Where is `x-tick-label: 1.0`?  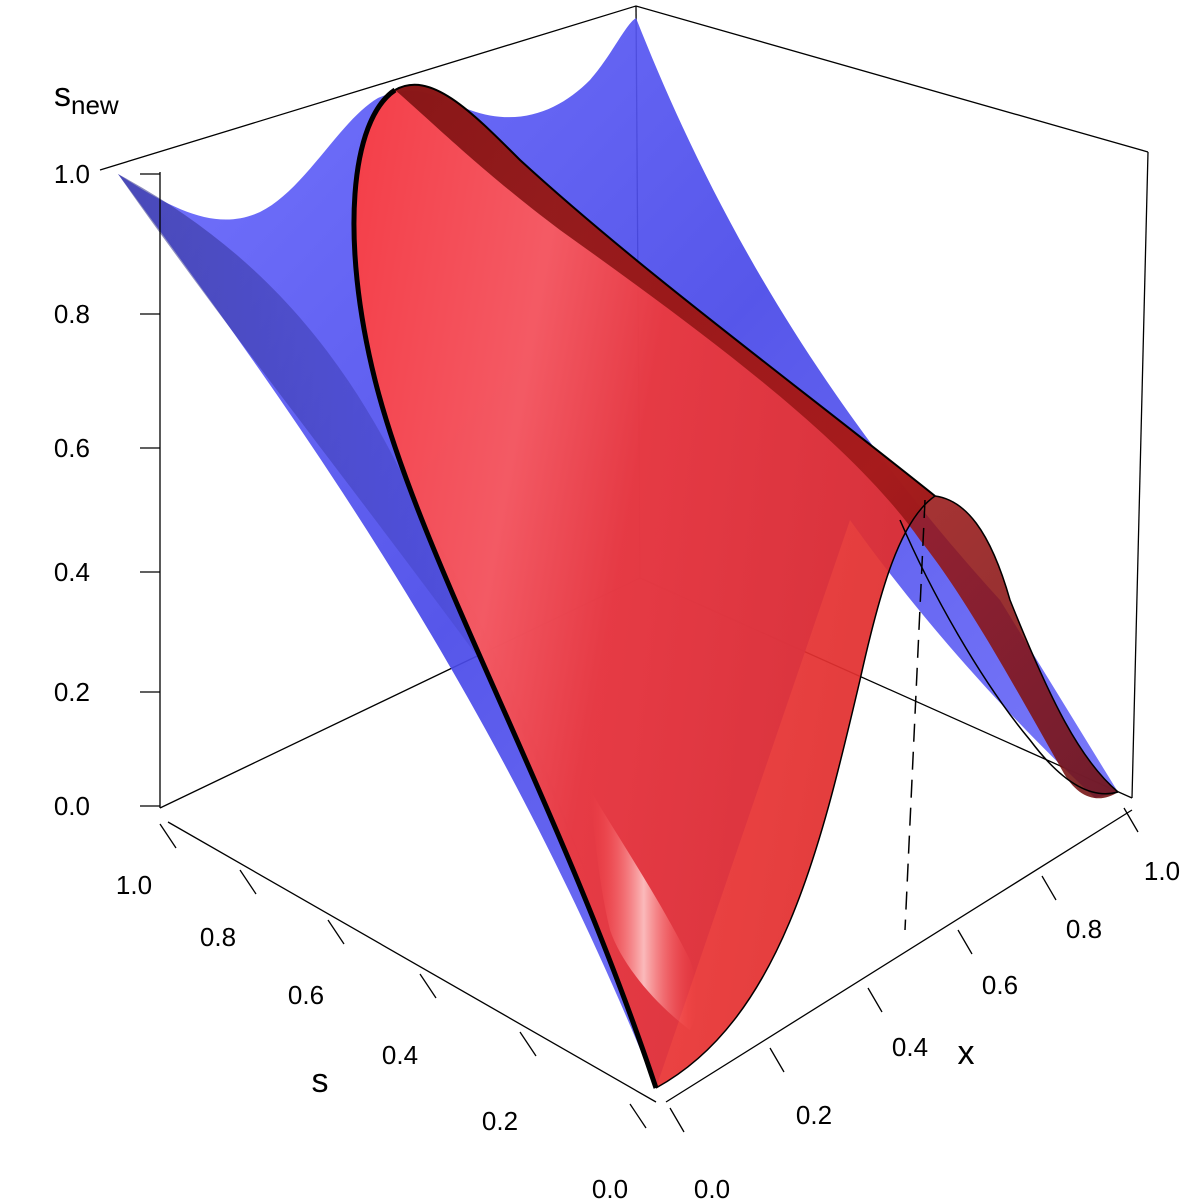
x-tick-label: 1.0 is located at coordinates (1162, 871).